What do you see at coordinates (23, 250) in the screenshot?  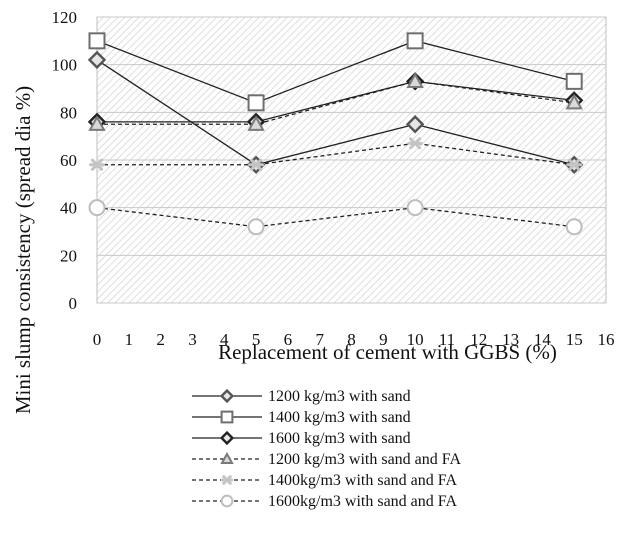 I see `y-axis-label: Mini slump consistency (spread dia %)` at bounding box center [23, 250].